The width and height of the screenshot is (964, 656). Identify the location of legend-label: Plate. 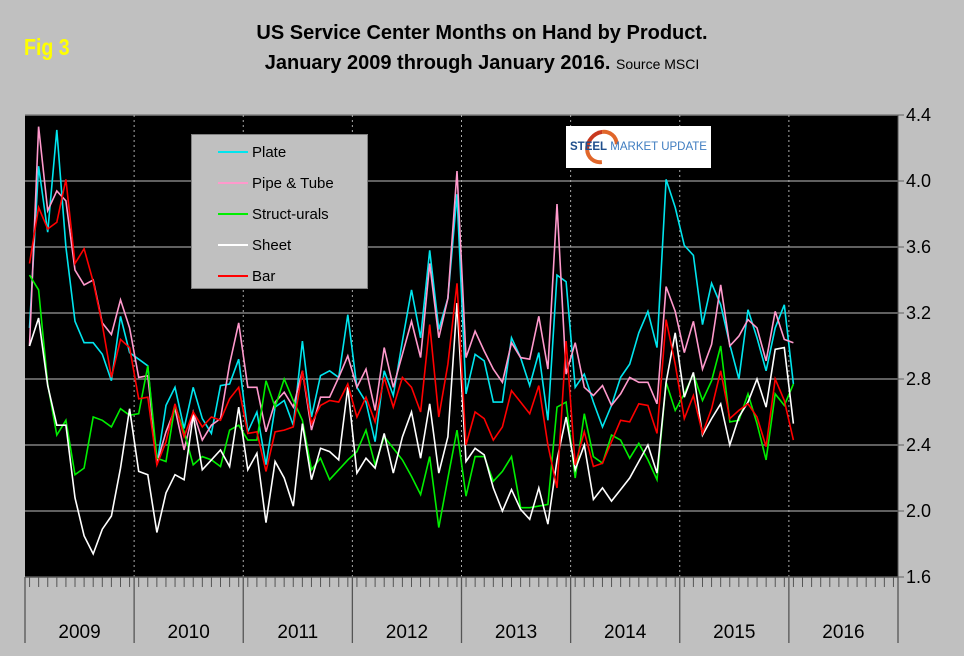
(269, 152).